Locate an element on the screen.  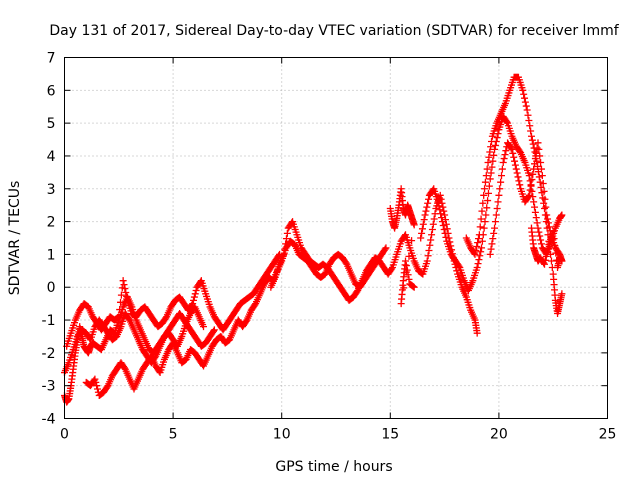
y-tick-label: 5 is located at coordinates (51, 124).